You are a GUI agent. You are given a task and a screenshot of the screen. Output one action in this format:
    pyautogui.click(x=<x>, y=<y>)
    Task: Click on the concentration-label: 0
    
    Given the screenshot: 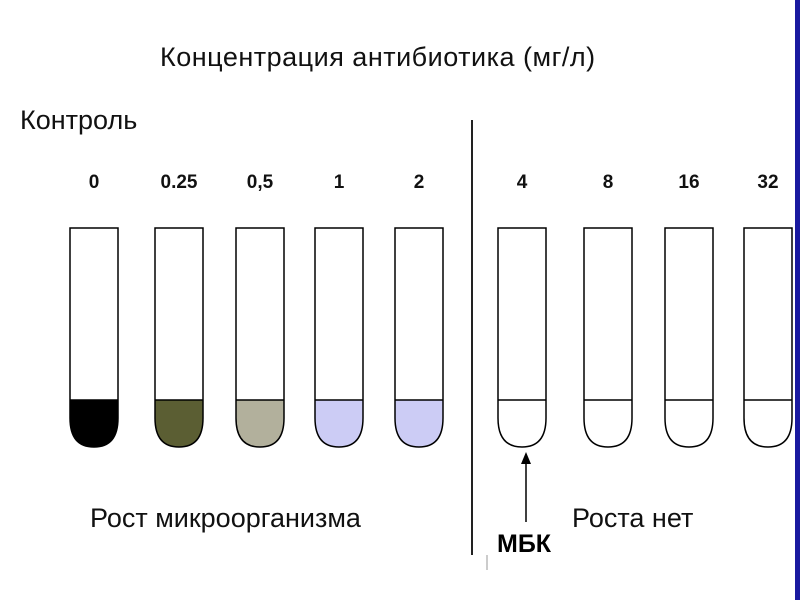 What is the action you would take?
    pyautogui.click(x=94, y=182)
    